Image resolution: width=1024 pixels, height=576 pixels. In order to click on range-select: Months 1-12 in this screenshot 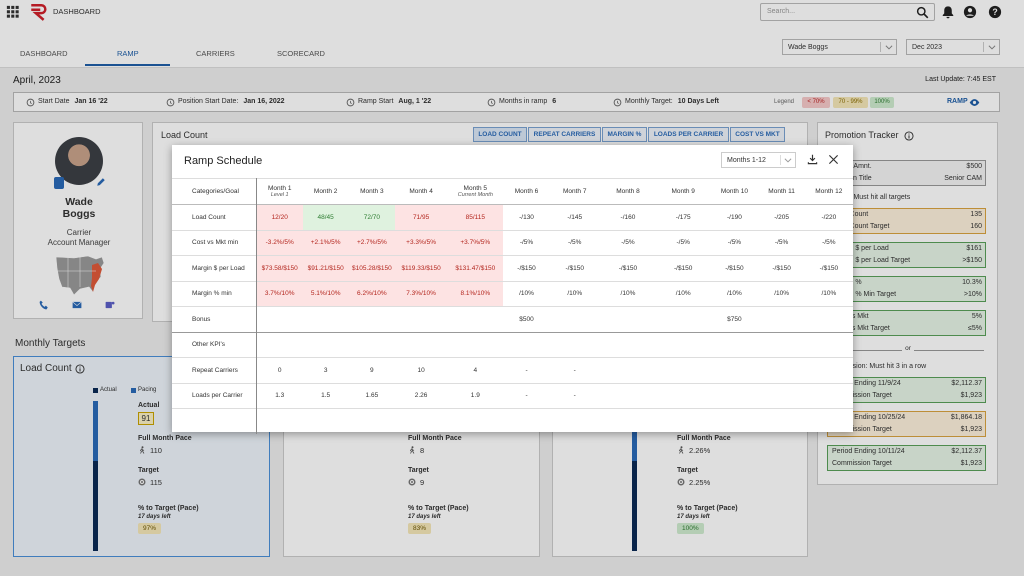, I will do `click(758, 160)`.